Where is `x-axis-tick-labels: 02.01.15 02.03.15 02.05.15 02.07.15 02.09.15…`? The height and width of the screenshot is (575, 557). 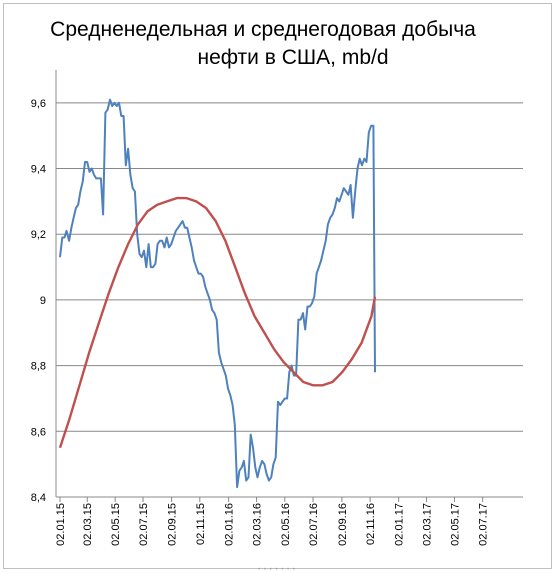
x-axis-tick-labels: 02.01.15 02.03.15 02.05.15 02.07.15 02.09.15… is located at coordinates (272, 524).